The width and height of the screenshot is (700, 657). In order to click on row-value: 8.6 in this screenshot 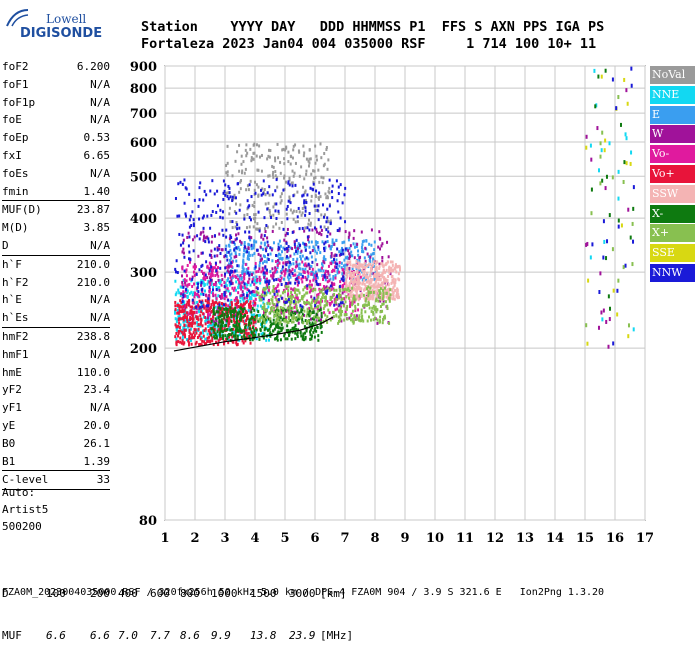, I will do `click(190, 635)`.